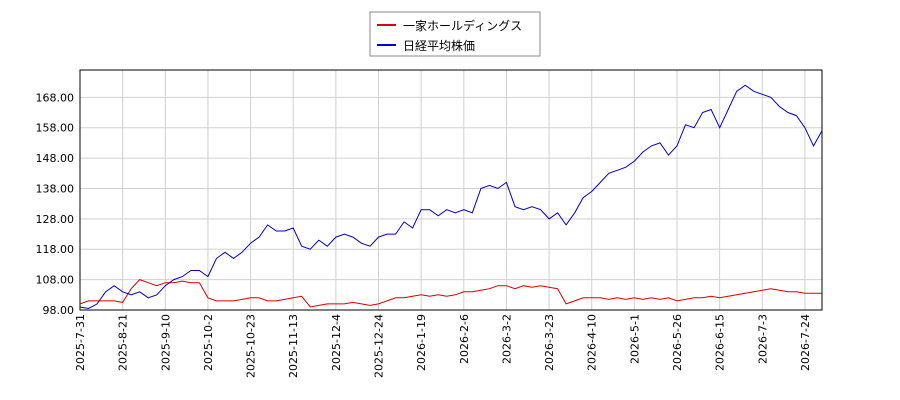  What do you see at coordinates (55, 249) in the screenshot?
I see `y-tick-label: 118.00` at bounding box center [55, 249].